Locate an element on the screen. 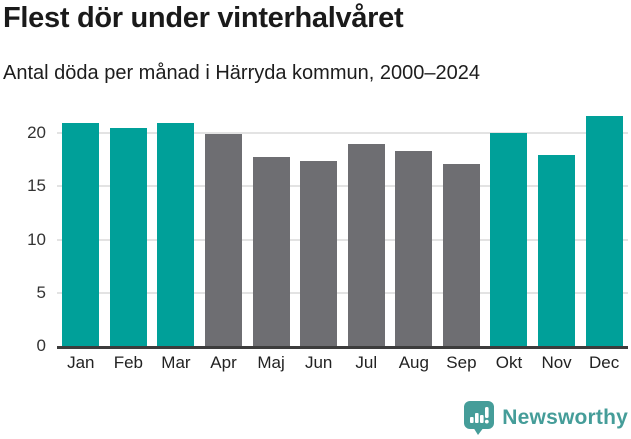  bar-sep is located at coordinates (461, 255).